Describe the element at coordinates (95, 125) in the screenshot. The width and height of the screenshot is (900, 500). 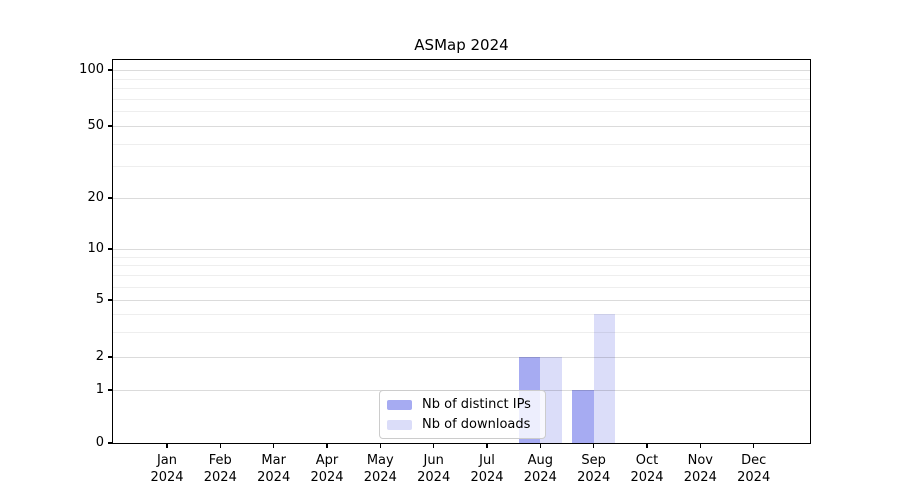
I see `y-tick-label-50: 50` at that location.